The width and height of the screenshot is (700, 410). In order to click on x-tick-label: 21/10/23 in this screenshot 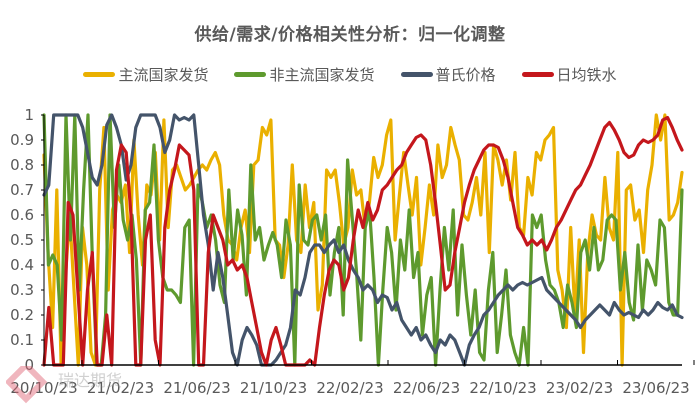, I will do `click(273, 388)`.